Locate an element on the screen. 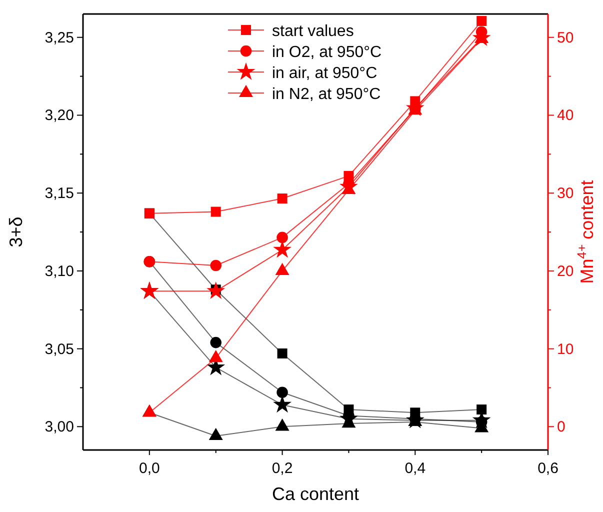  y-tick-label: 3,20 is located at coordinates (59, 115).